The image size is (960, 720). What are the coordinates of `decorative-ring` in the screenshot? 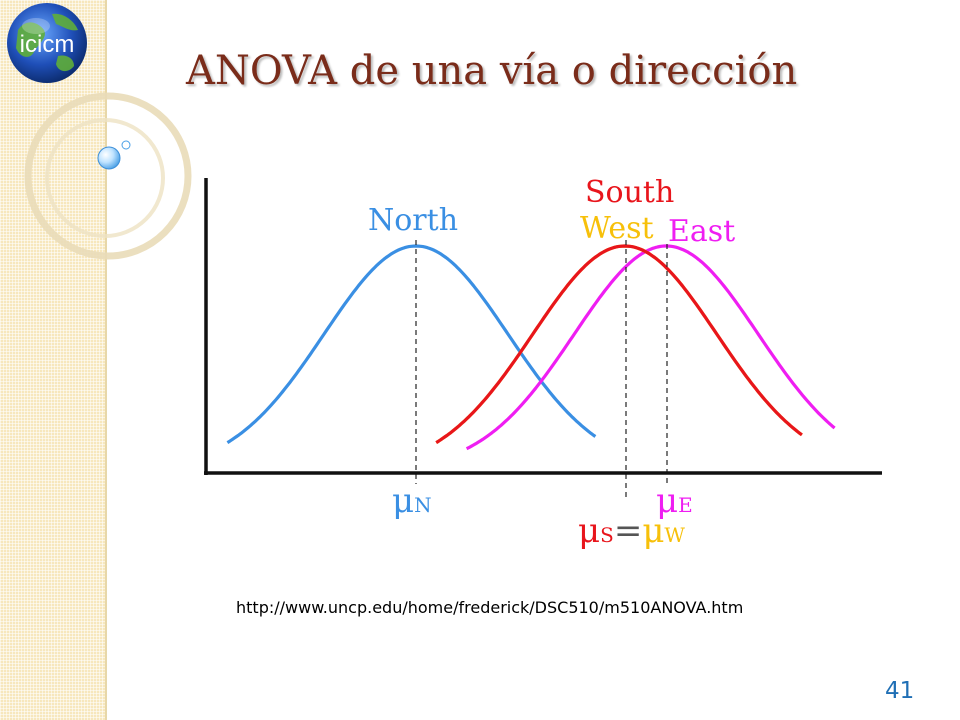 It's located at (108, 176).